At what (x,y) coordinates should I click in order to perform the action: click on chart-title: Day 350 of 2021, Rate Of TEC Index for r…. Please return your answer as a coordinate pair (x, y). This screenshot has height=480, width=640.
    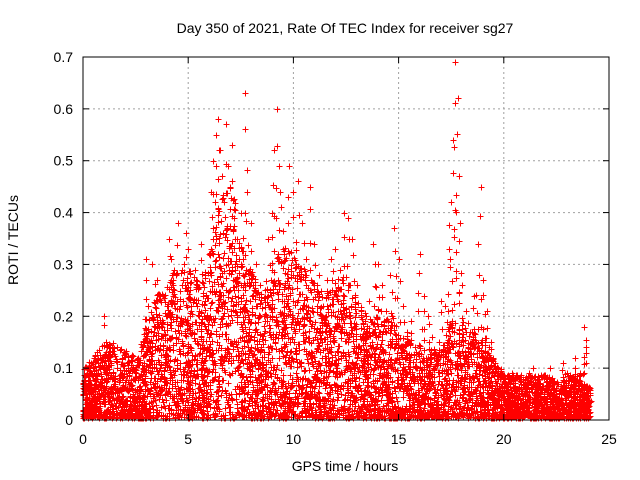
    Looking at the image, I should click on (345, 28).